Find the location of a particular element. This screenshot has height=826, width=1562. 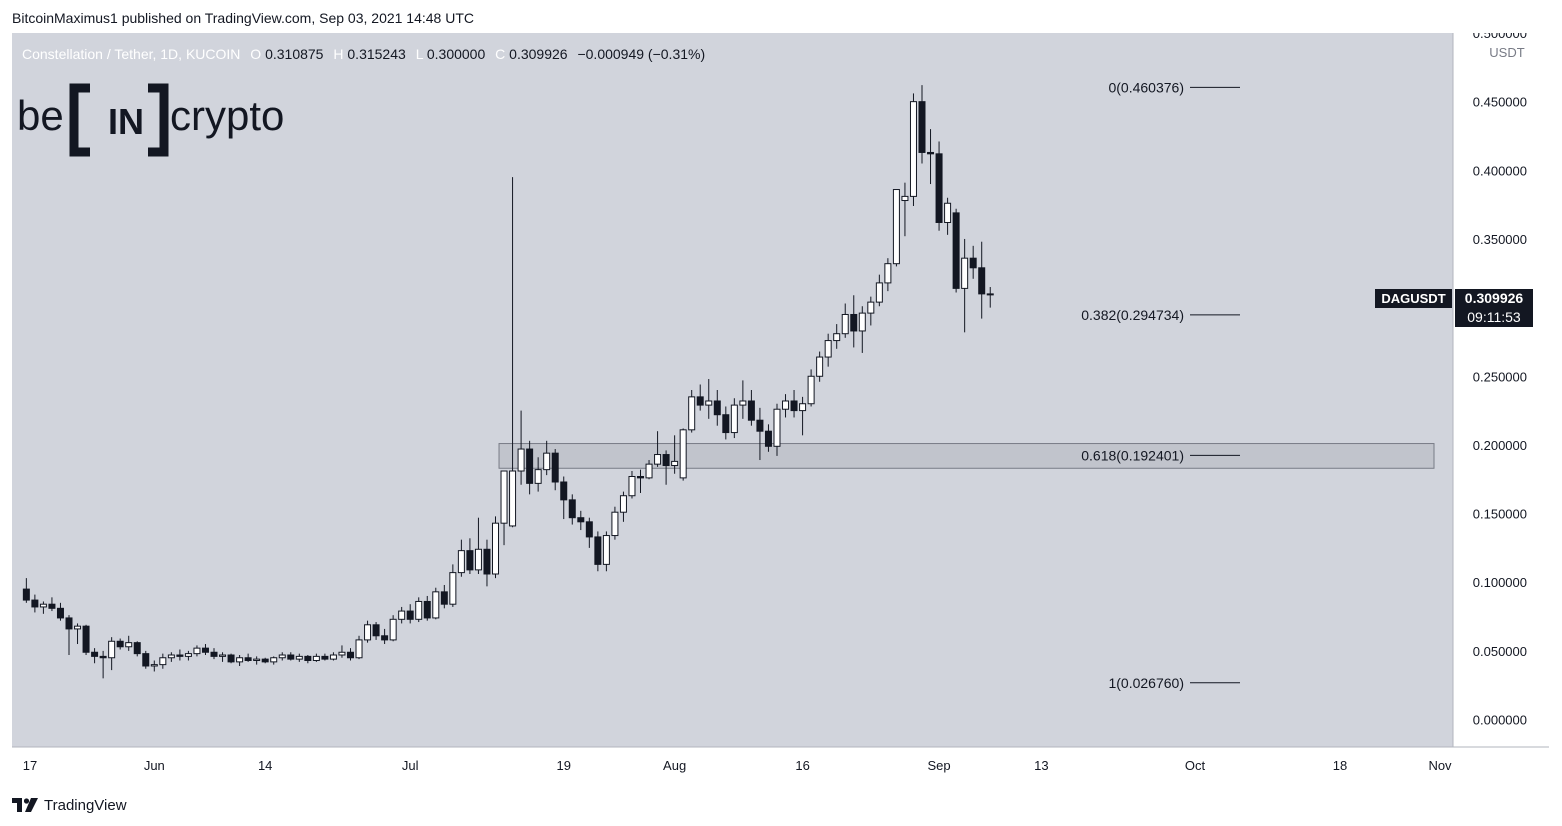

price-tag-countdown: 09:11:53 is located at coordinates (1494, 317).